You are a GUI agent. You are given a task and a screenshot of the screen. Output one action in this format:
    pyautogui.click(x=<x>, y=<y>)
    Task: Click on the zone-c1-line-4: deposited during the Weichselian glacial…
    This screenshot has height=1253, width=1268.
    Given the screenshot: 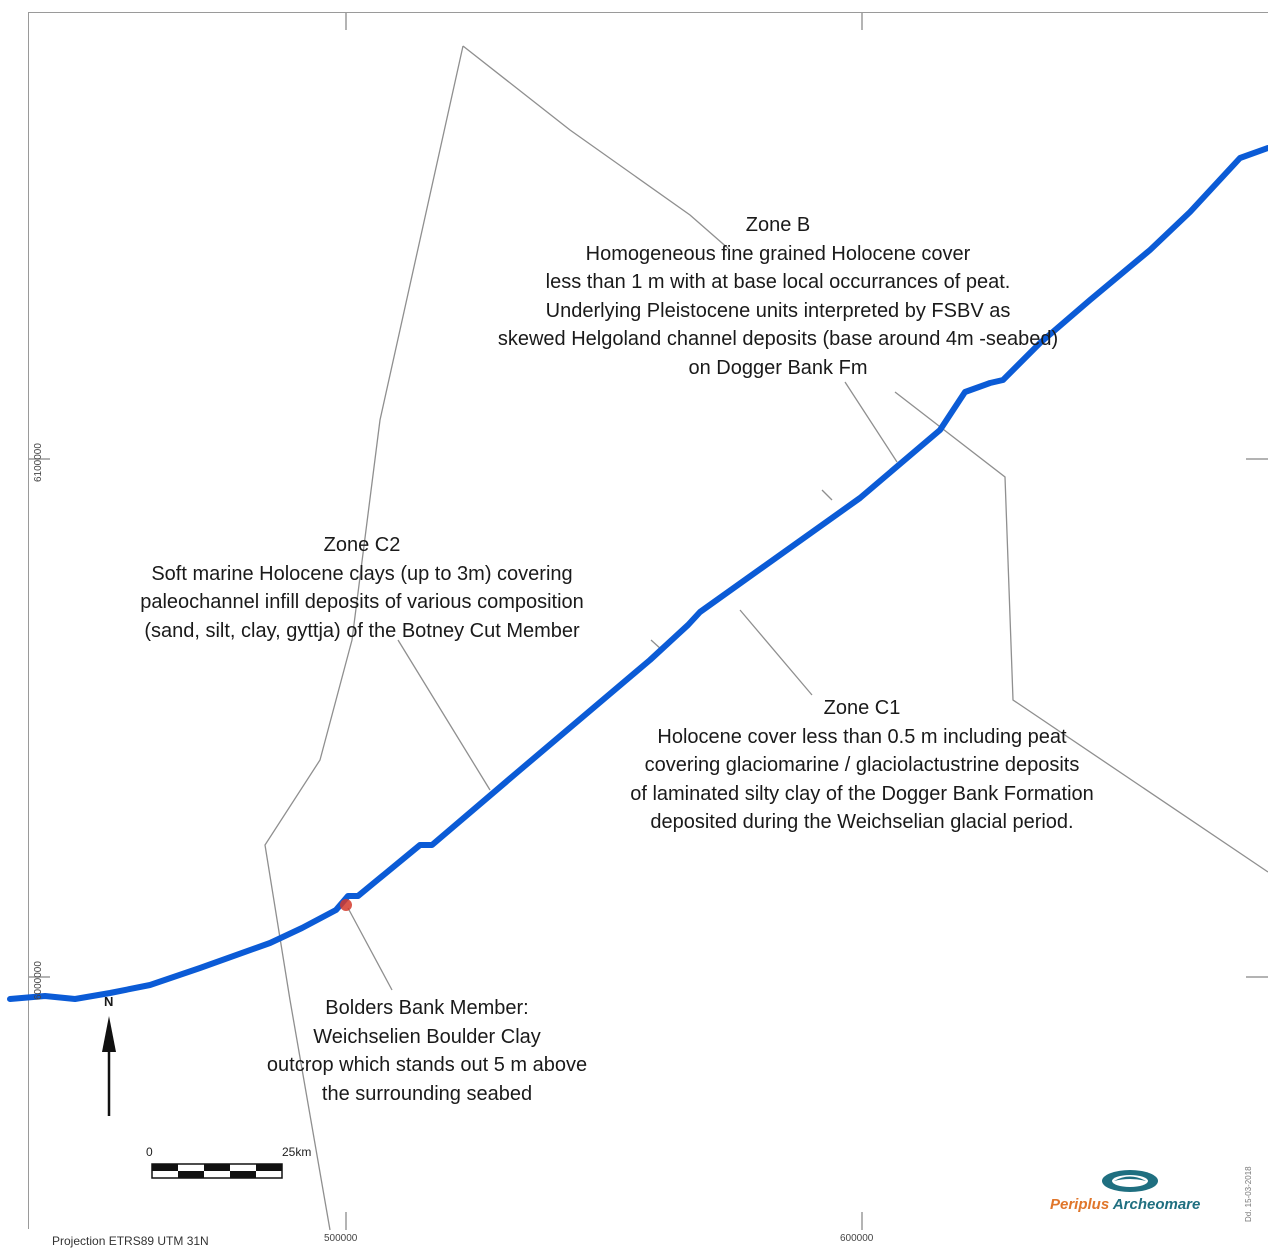 What is the action you would take?
    pyautogui.click(x=862, y=822)
    